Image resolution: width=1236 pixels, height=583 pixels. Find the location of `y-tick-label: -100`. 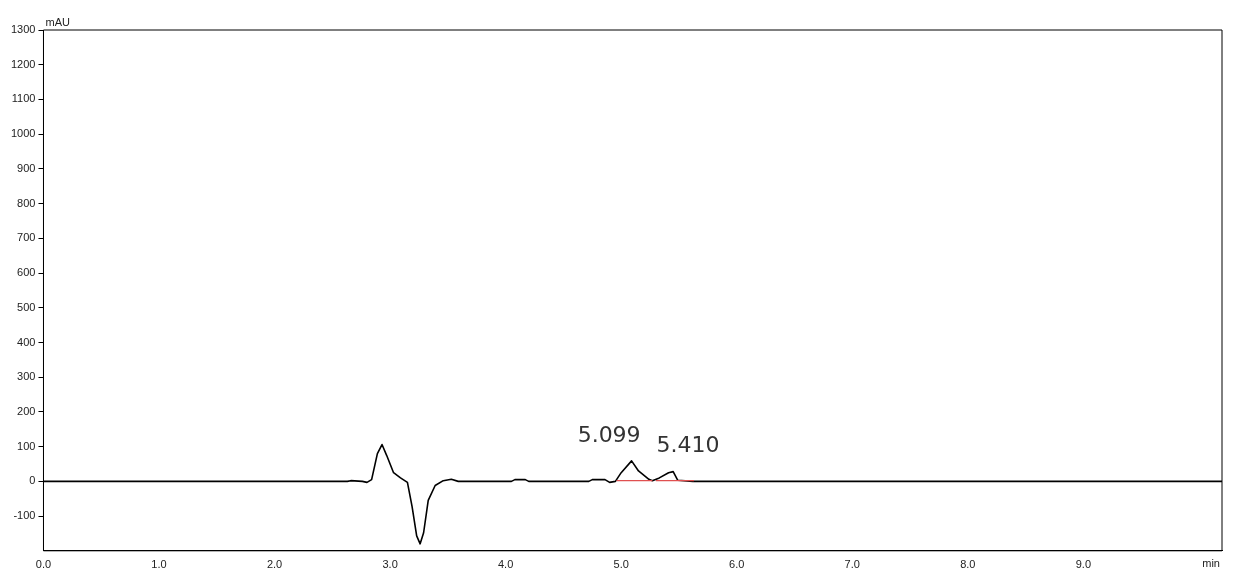

y-tick-label: -100 is located at coordinates (24, 515).